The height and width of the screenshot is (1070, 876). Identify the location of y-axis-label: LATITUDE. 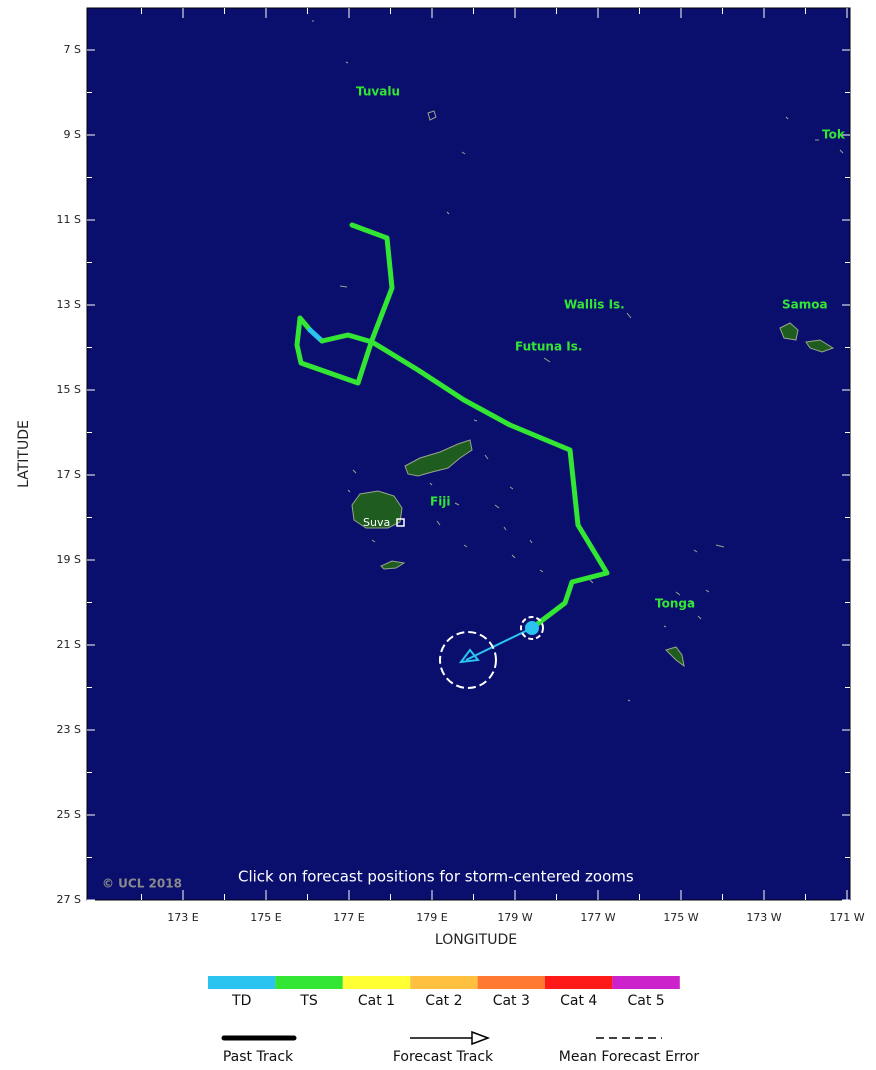
(24, 454).